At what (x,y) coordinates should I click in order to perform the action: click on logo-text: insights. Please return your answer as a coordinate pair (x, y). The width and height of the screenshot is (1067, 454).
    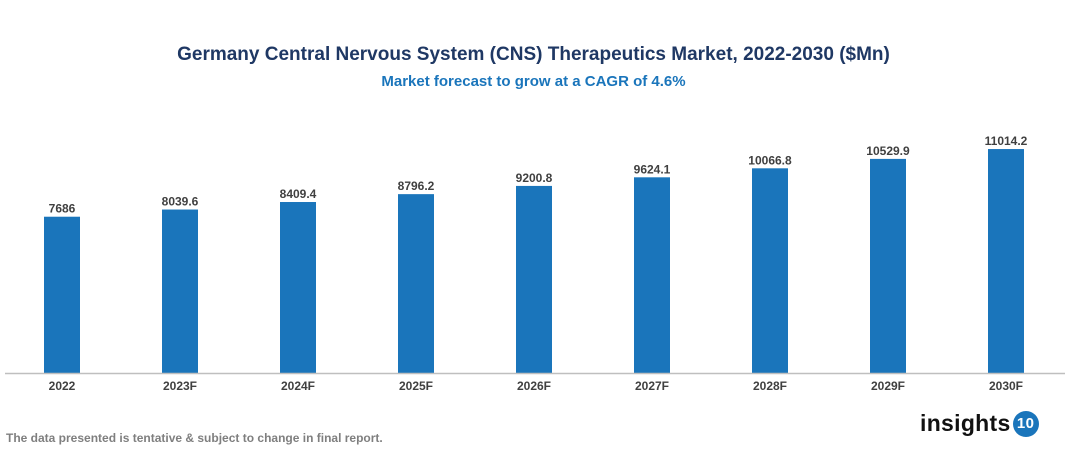
    Looking at the image, I should click on (965, 423).